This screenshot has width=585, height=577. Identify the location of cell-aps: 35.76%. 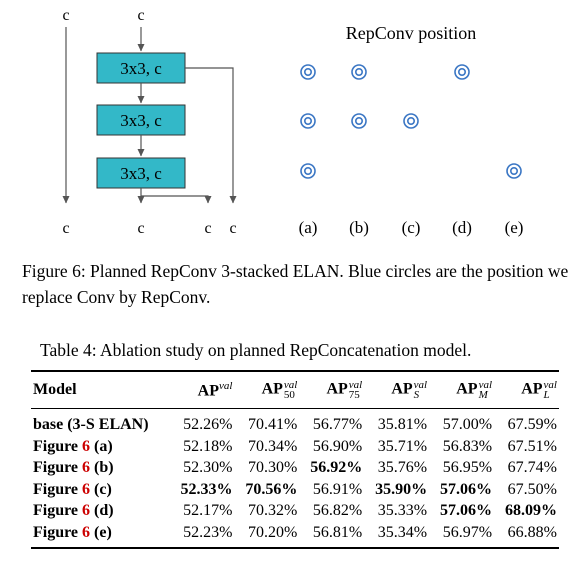
(402, 467).